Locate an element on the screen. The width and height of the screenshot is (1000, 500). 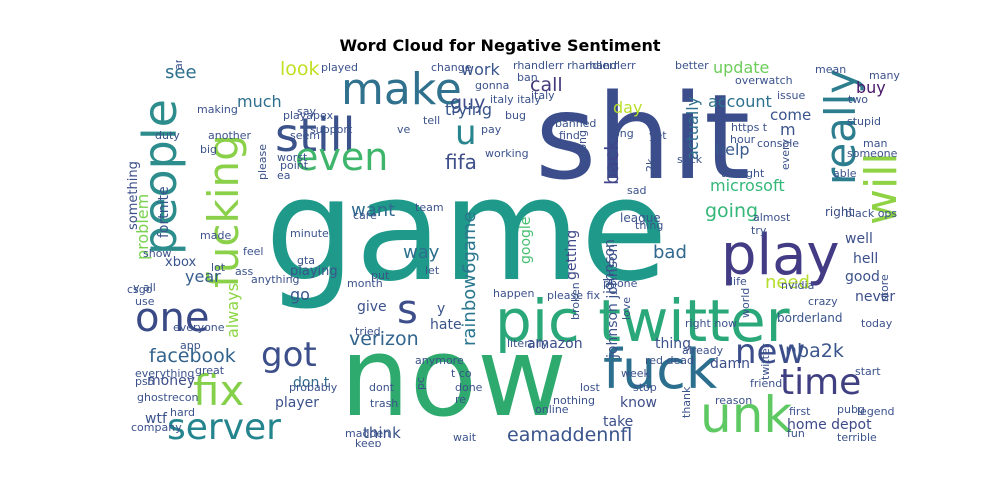
cloud-word: issue is located at coordinates (791, 95).